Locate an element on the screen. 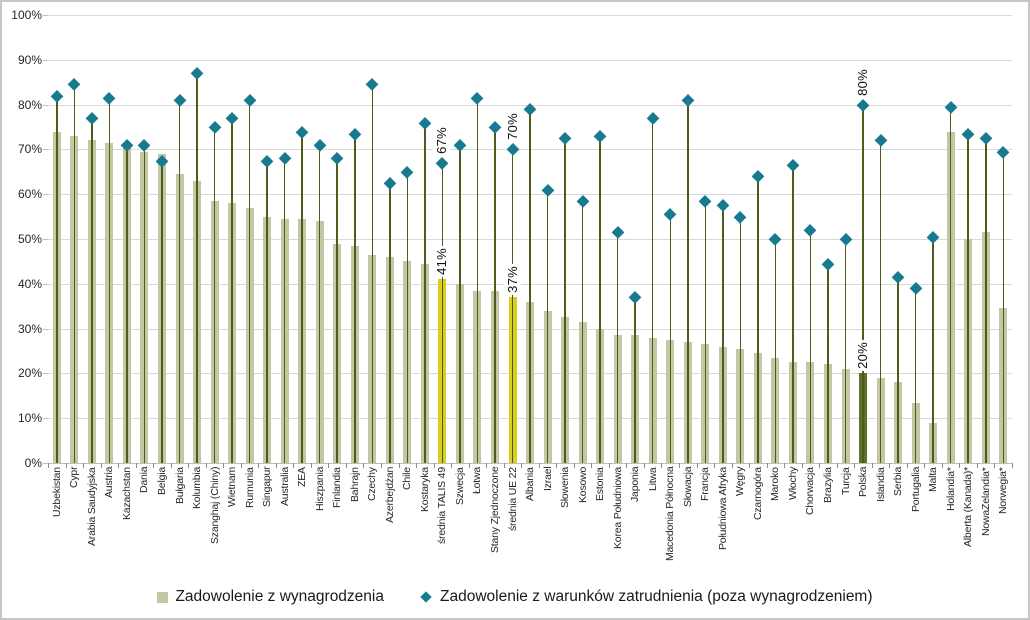  x-axis-category-label: Arabia Saudyjska is located at coordinates (91, 506).